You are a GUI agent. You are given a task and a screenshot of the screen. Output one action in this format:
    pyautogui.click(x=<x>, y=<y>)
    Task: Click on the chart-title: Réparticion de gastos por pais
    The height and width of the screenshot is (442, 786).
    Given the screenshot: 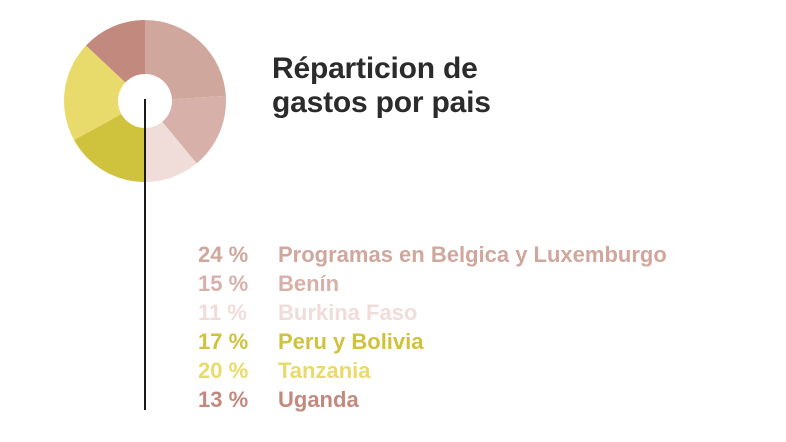 What is the action you would take?
    pyautogui.click(x=381, y=86)
    